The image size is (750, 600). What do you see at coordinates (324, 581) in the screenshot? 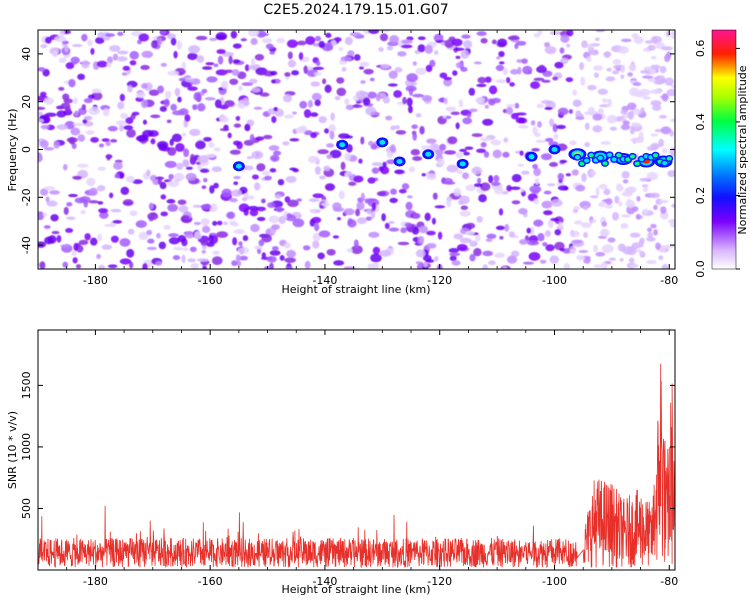
I see `snr-x-tick-label: -140` at bounding box center [324, 581].